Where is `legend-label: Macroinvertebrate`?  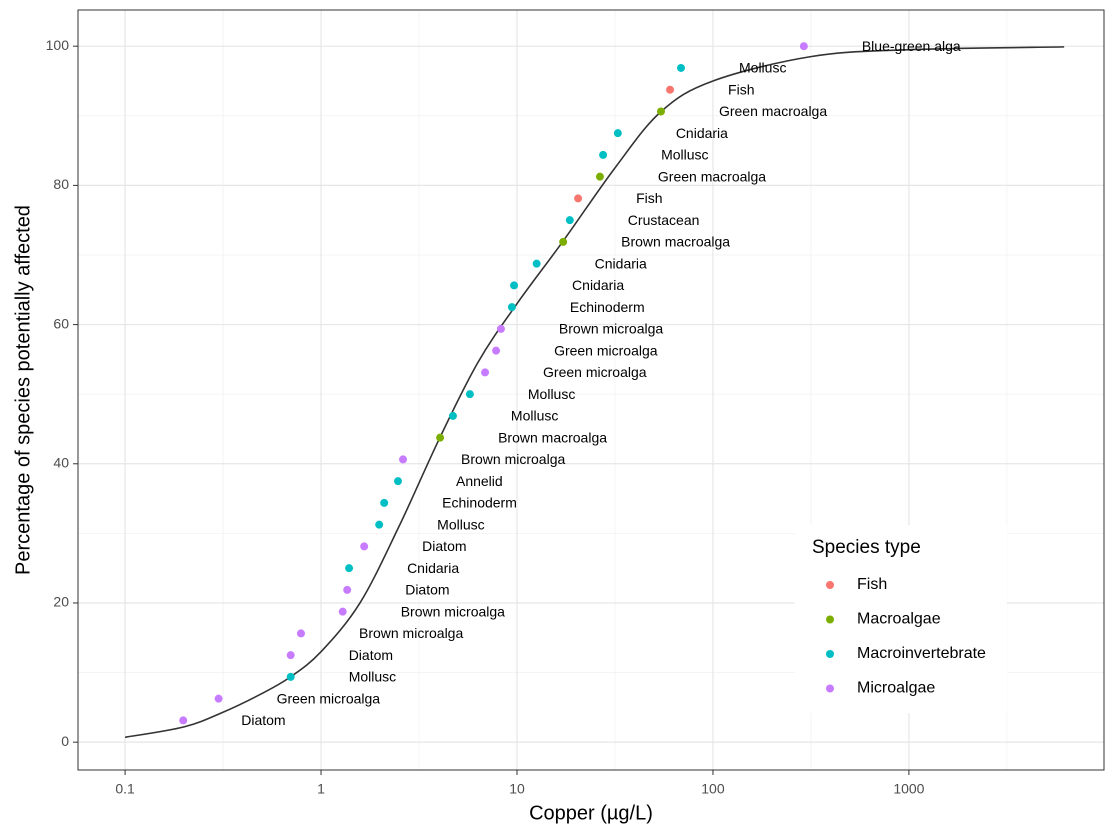
legend-label: Macroinvertebrate is located at coordinates (921, 653).